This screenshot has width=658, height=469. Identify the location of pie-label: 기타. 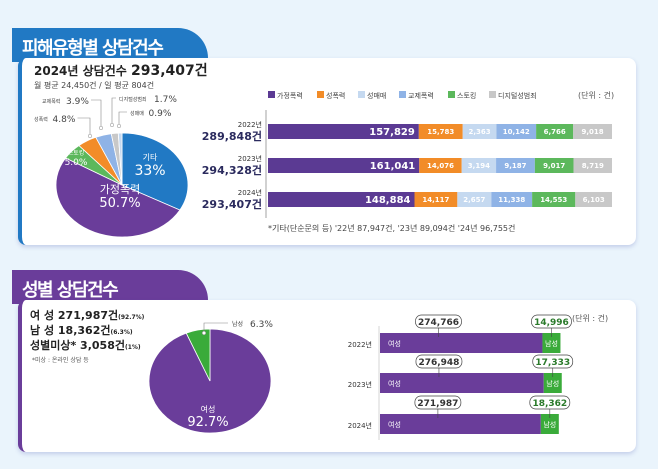
(150, 157).